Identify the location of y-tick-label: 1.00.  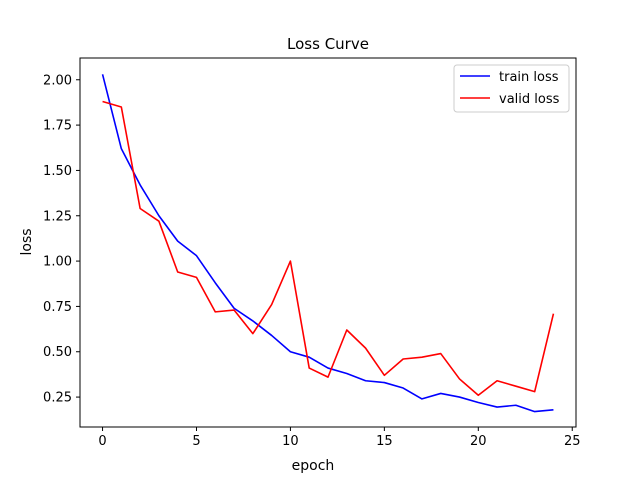
(57, 262).